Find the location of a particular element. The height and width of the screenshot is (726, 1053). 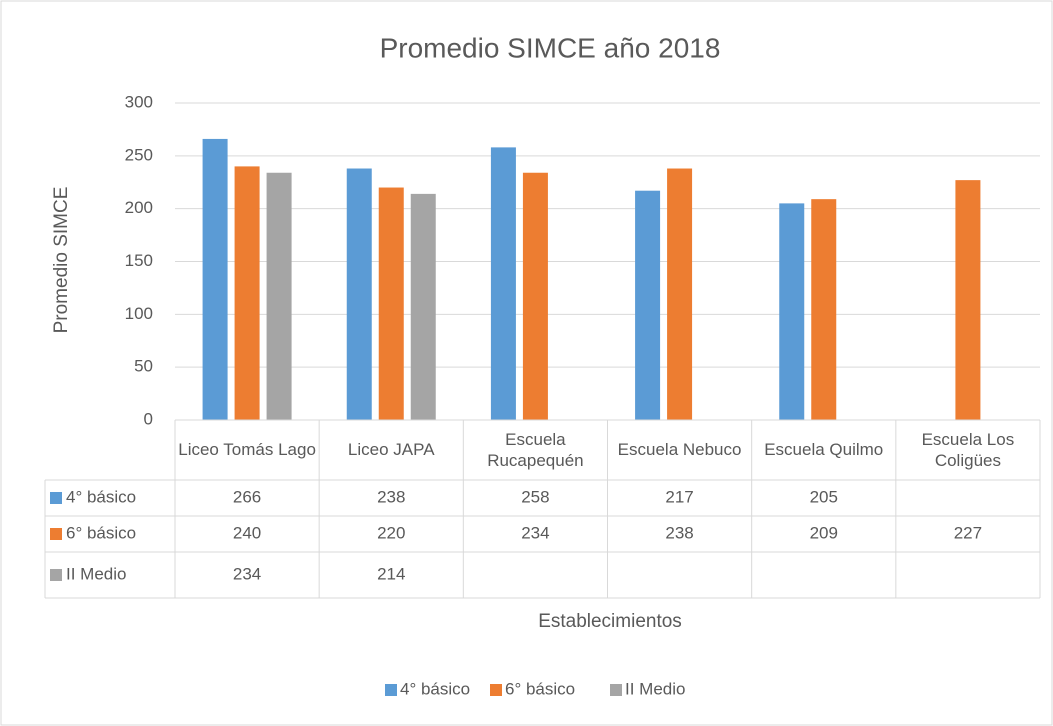

legend-label: II Medio is located at coordinates (655, 688).